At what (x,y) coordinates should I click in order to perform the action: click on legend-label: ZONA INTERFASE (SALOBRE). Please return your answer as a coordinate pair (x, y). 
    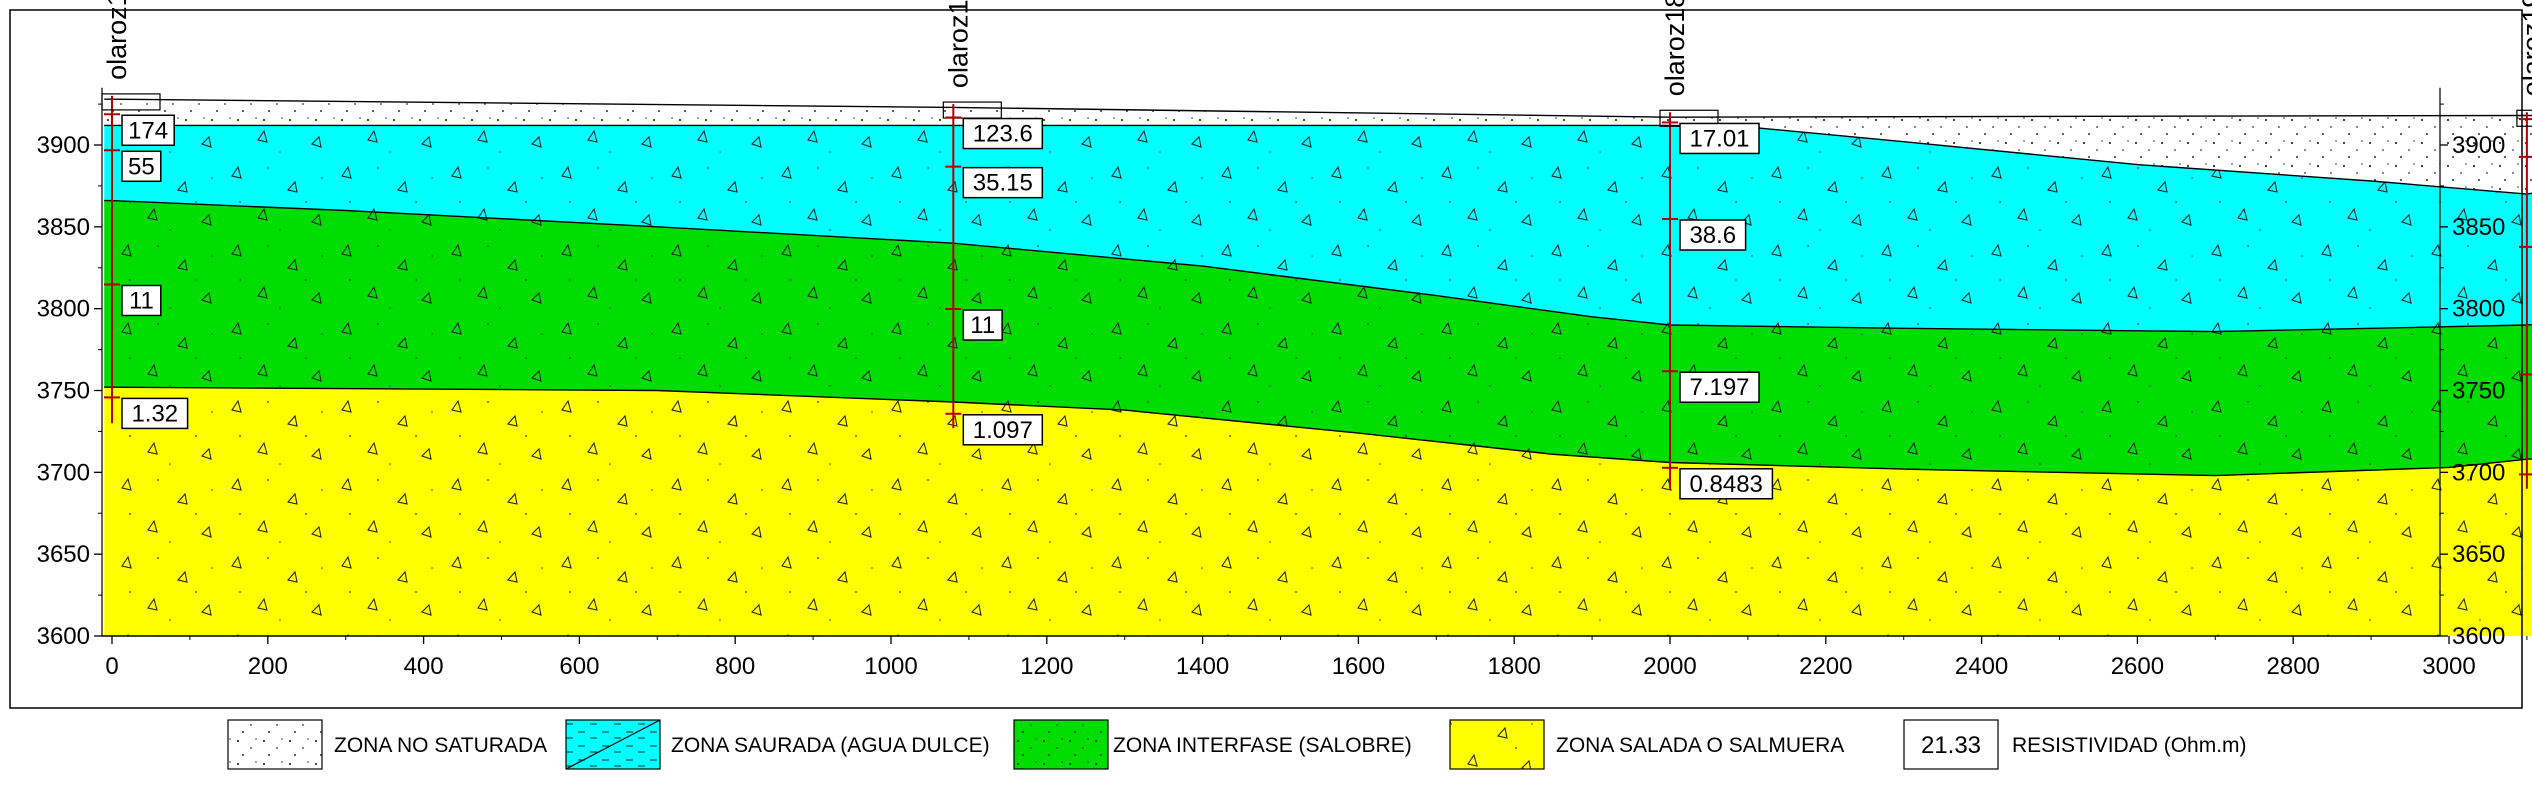
    Looking at the image, I should click on (1262, 745).